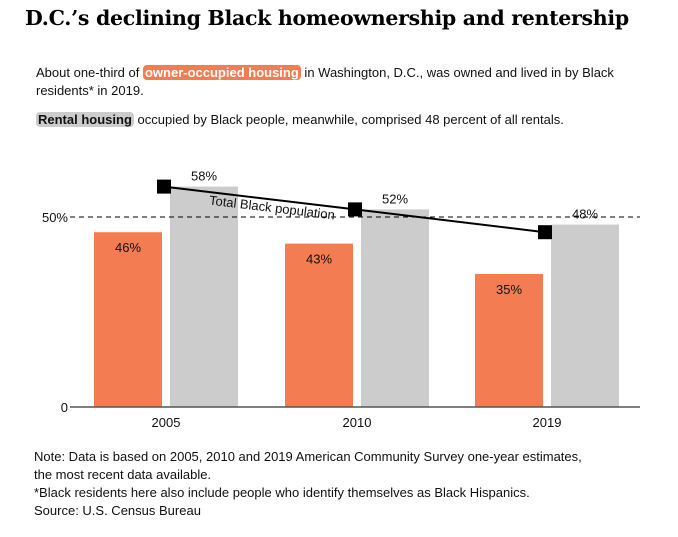 The width and height of the screenshot is (678, 537). I want to click on rental-value-label: 58%, so click(204, 176).